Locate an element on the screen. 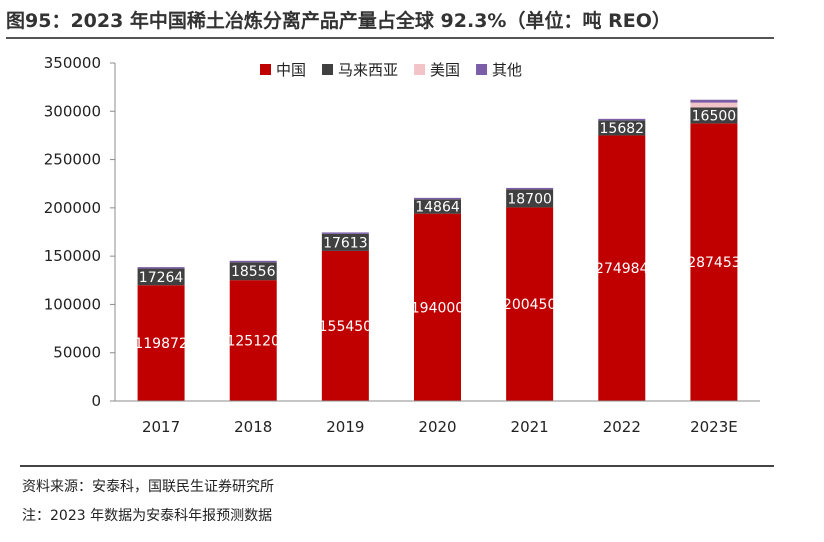 This screenshot has height=542, width=824. x-tick-label: 2021 is located at coordinates (530, 427).